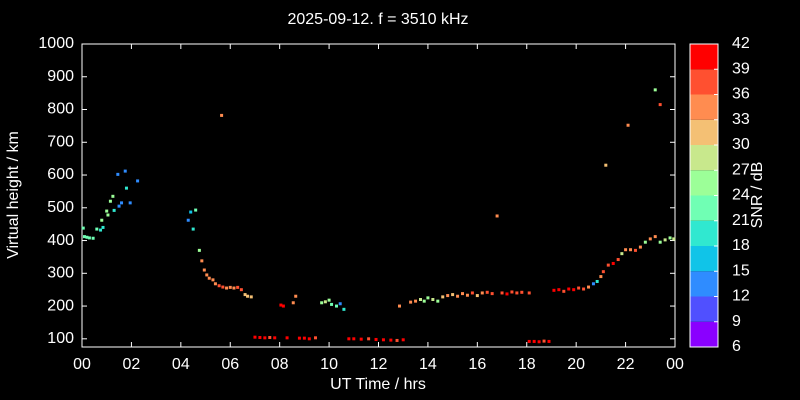  I want to click on y-tick-label: 600, so click(60, 174).